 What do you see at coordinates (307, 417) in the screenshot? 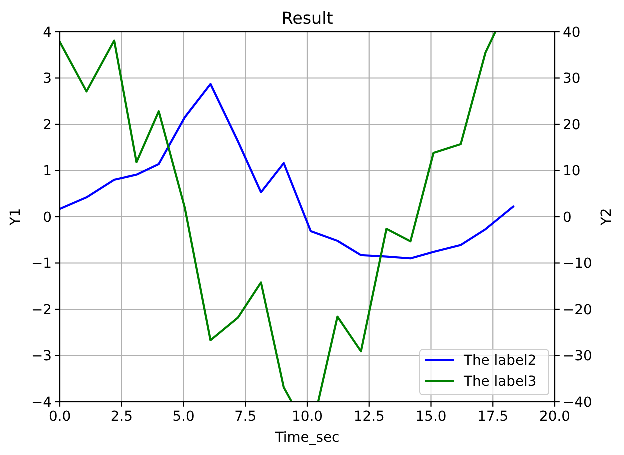
I see `x-tick-label: 10.0` at bounding box center [307, 417].